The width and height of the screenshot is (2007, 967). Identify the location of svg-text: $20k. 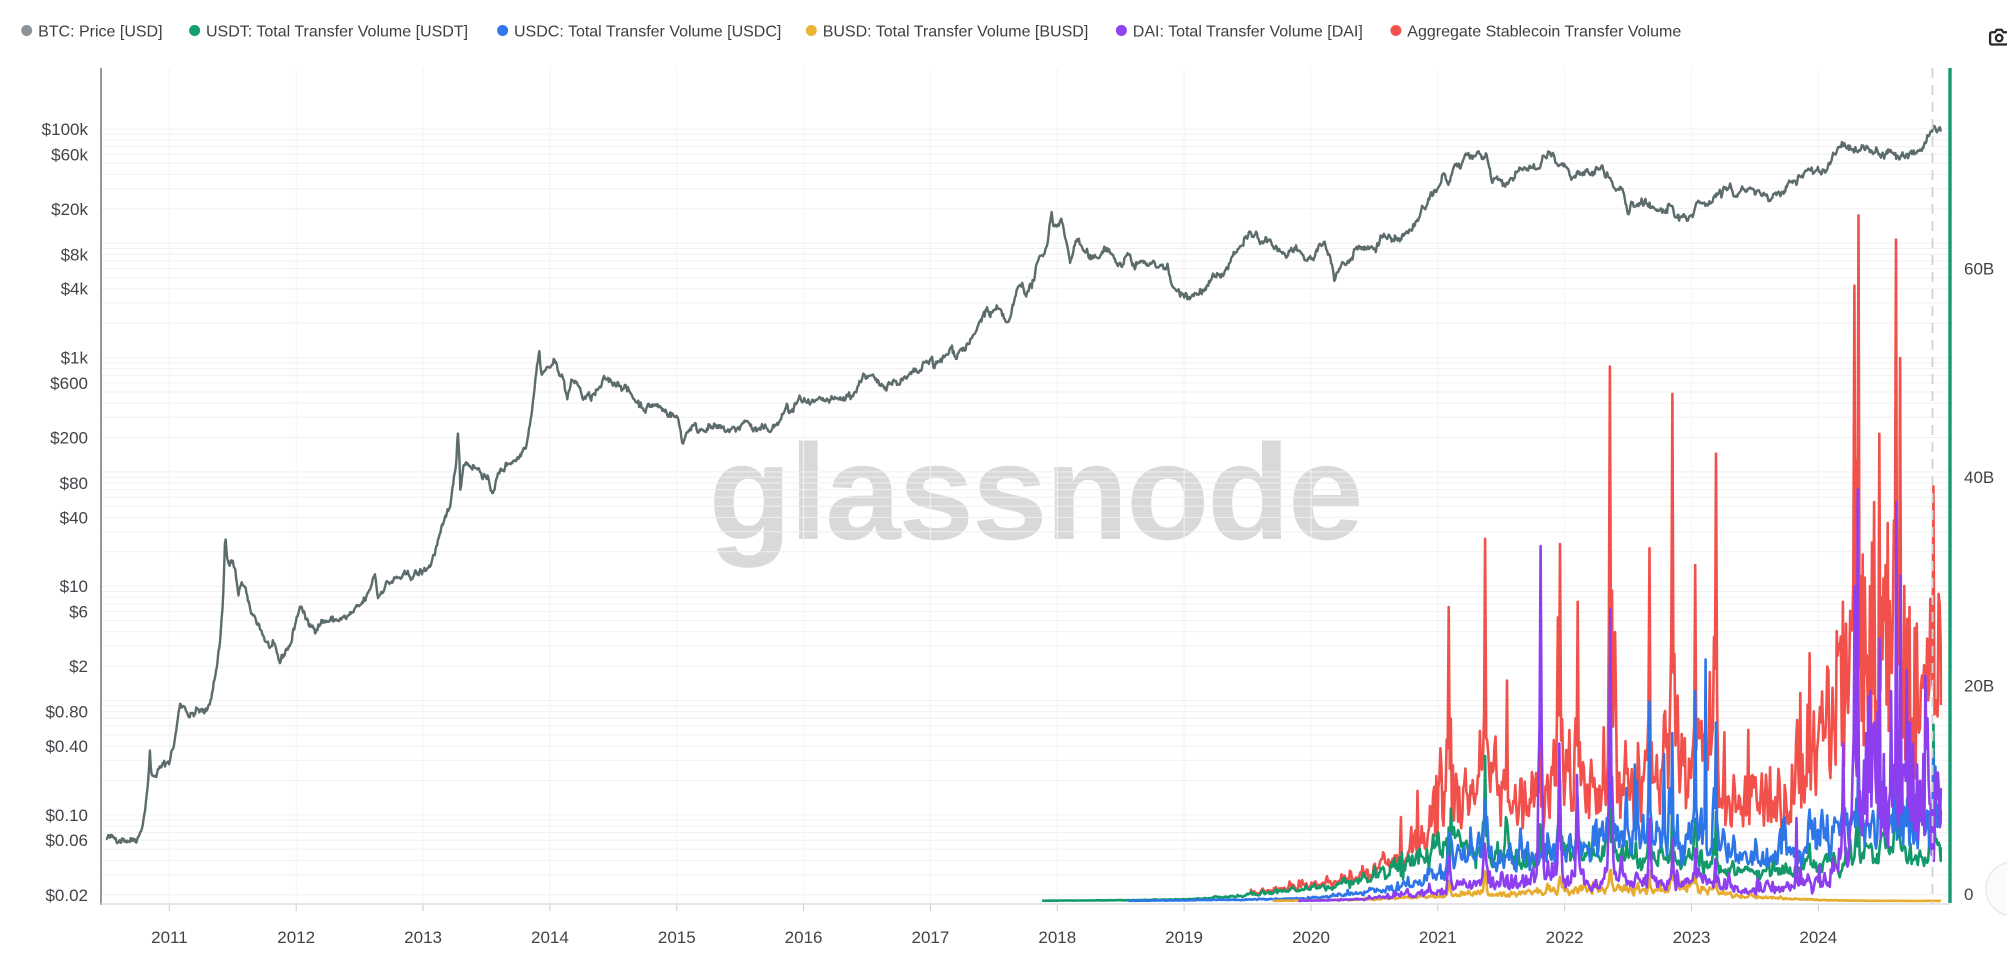
(69, 209).